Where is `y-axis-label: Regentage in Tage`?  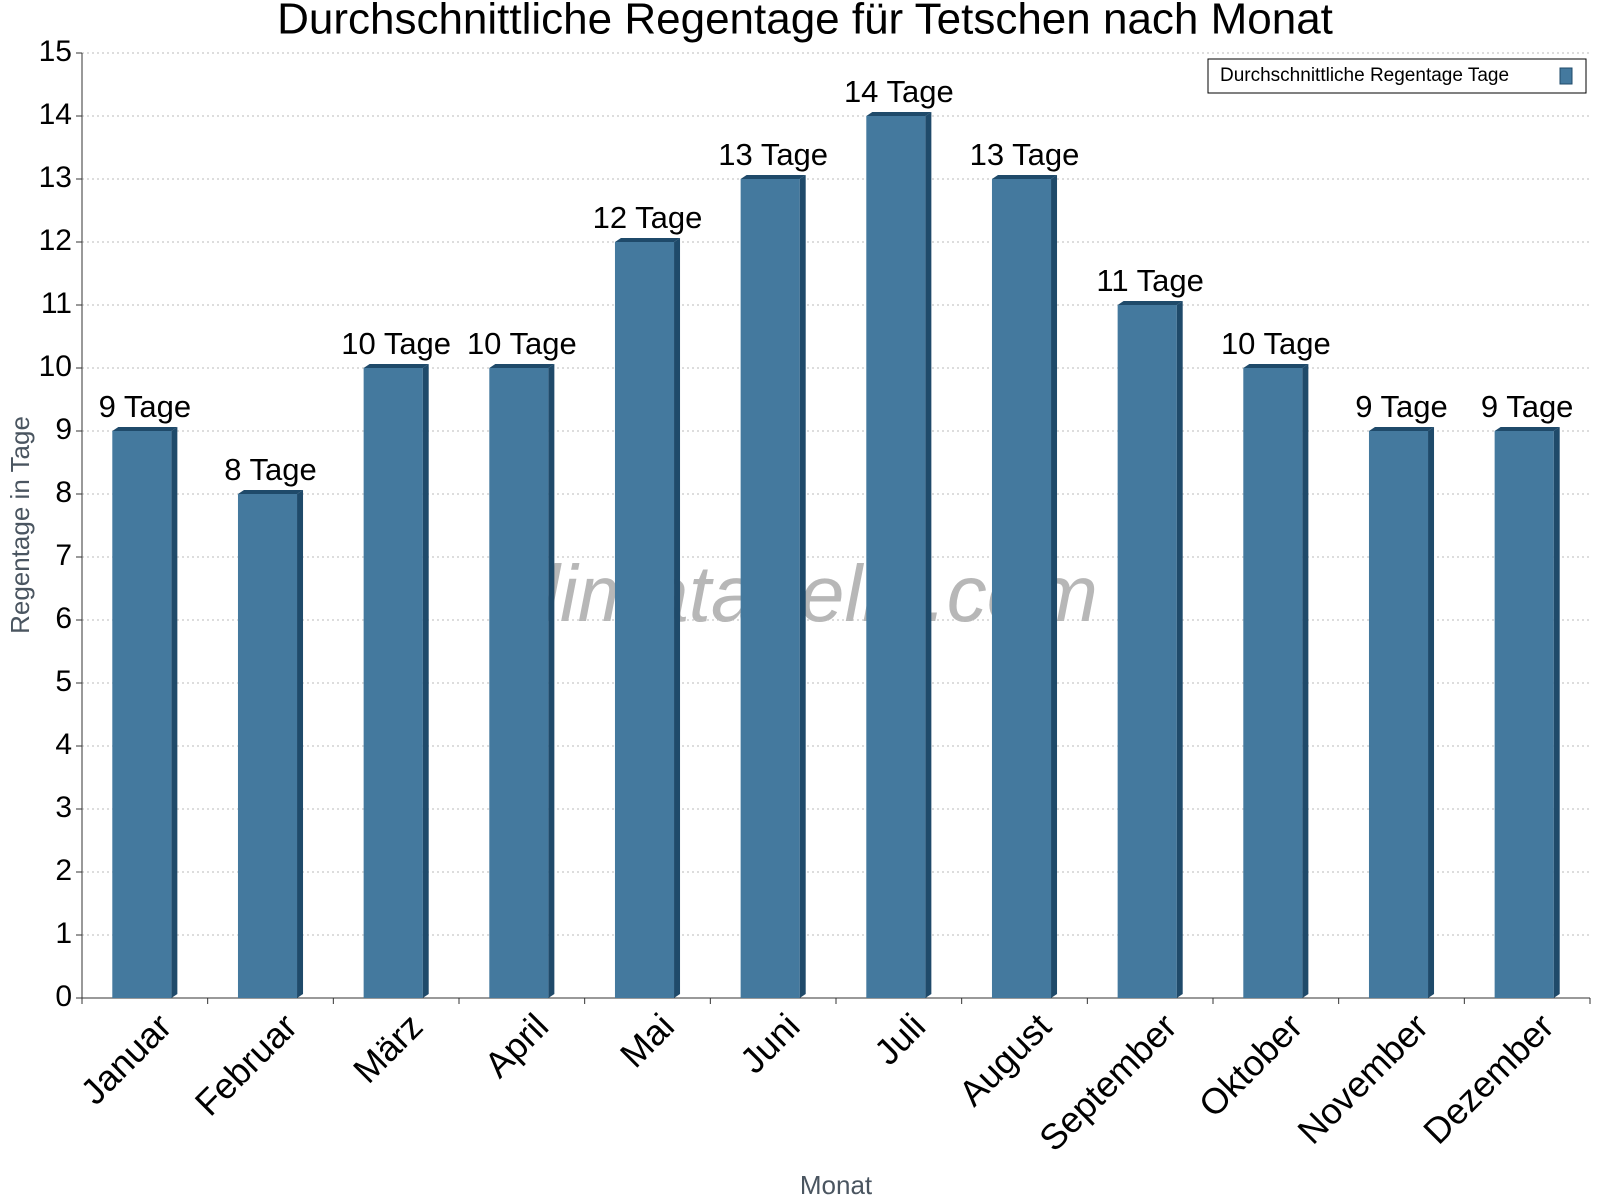
y-axis-label: Regentage in Tage is located at coordinates (20, 525).